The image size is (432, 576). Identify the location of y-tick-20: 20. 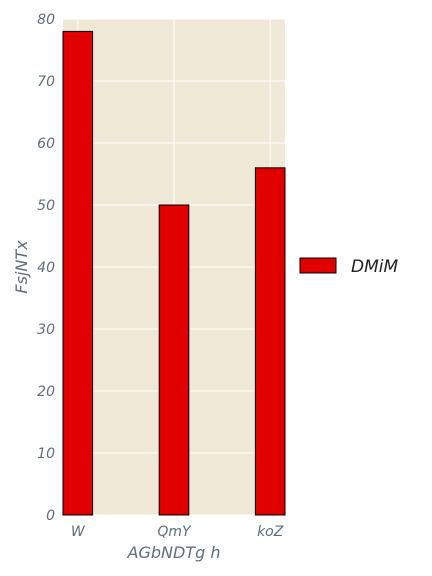
(46, 392).